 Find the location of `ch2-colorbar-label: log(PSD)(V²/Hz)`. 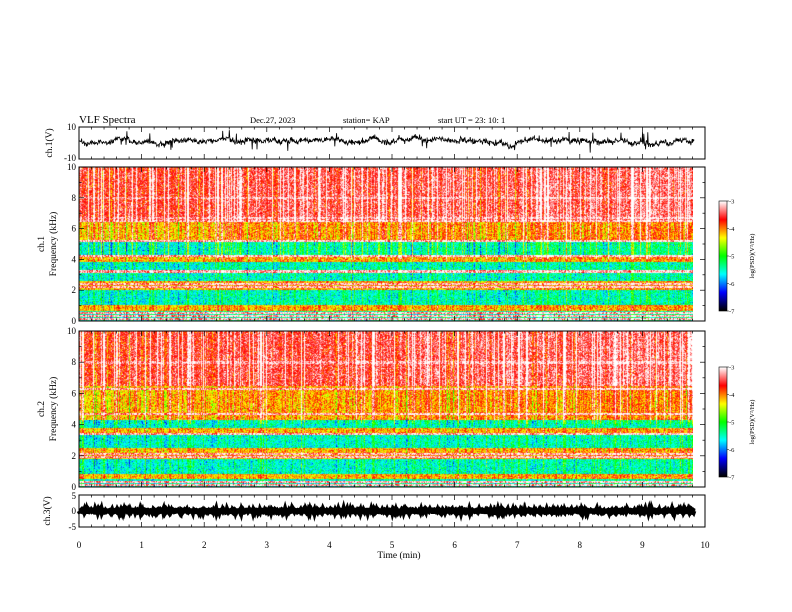

ch2-colorbar-label: log(PSD)(V²/Hz) is located at coordinates (752, 422).